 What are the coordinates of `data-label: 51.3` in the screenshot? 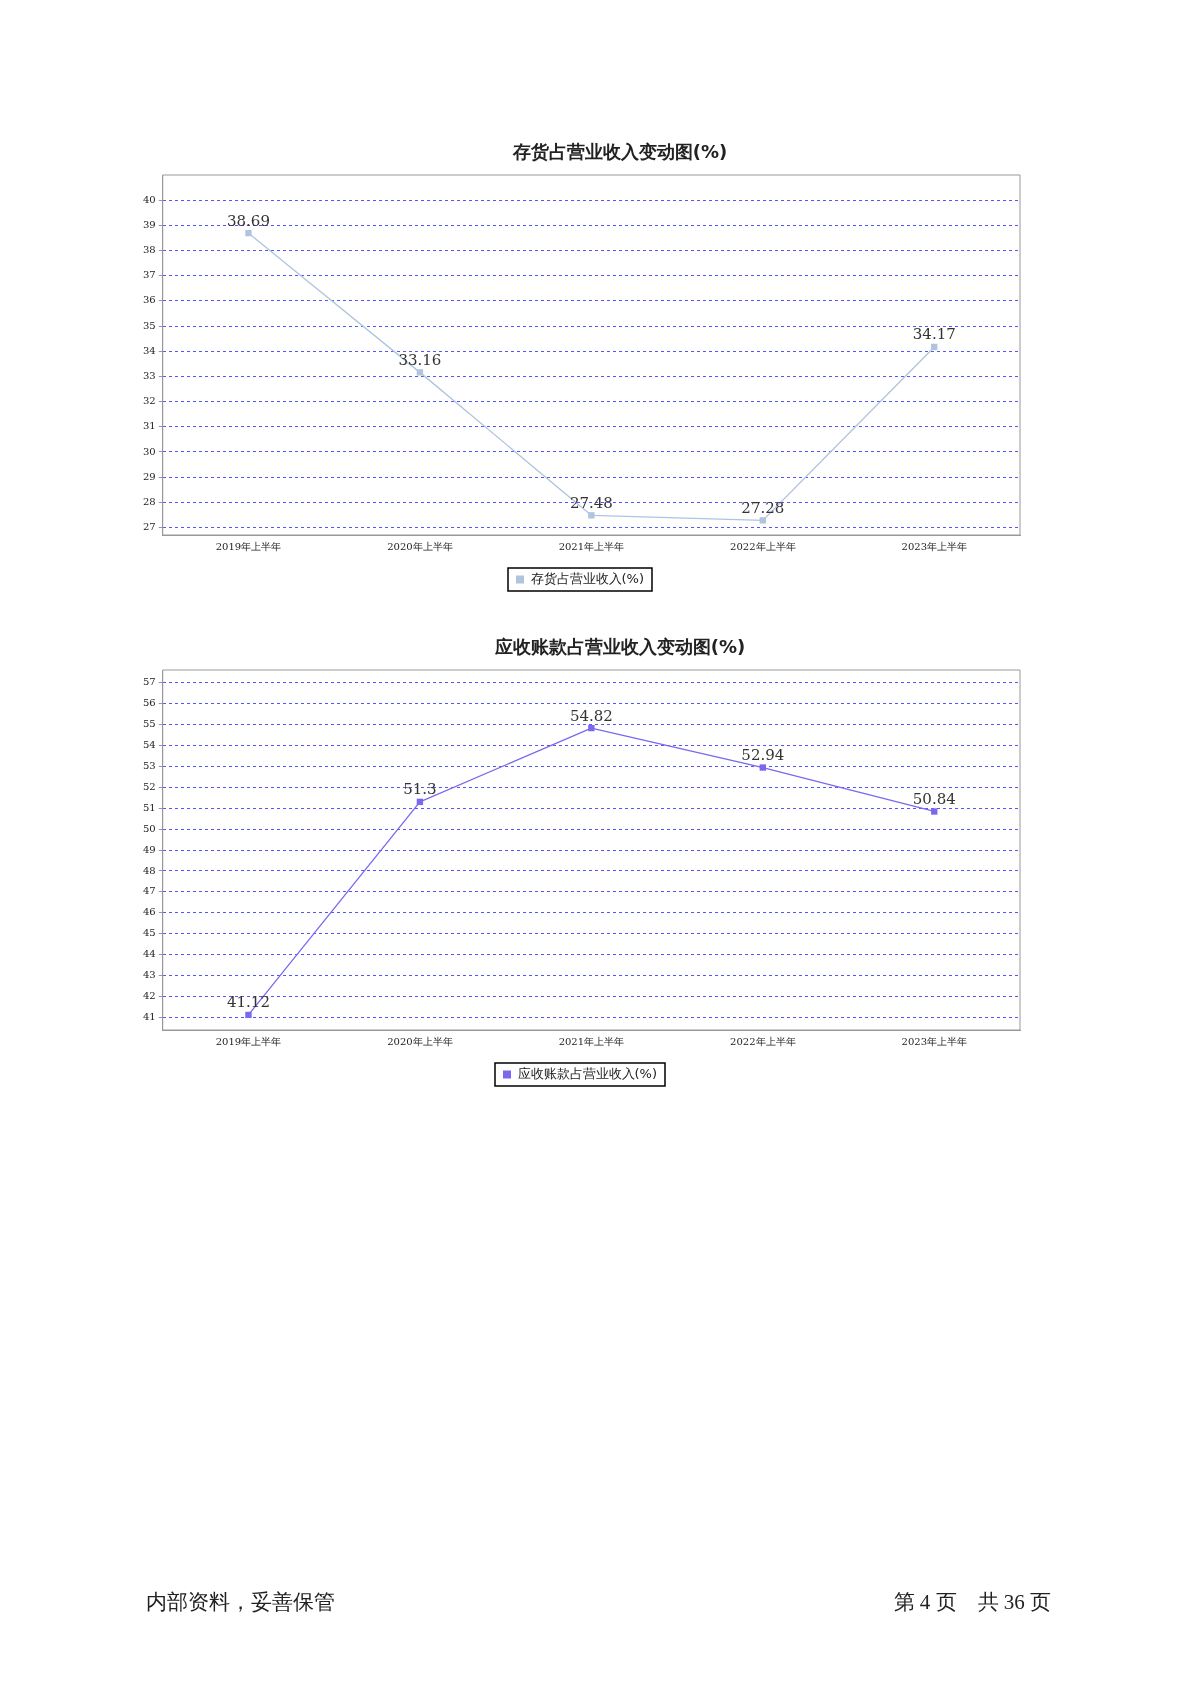 It's located at (420, 789).